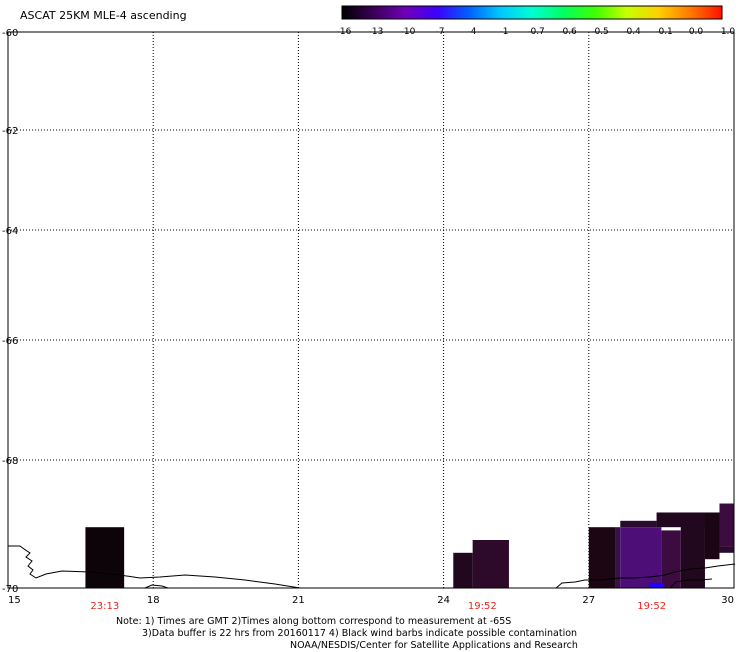 The image size is (740, 652). I want to click on colorbar-gradient, so click(532, 12).